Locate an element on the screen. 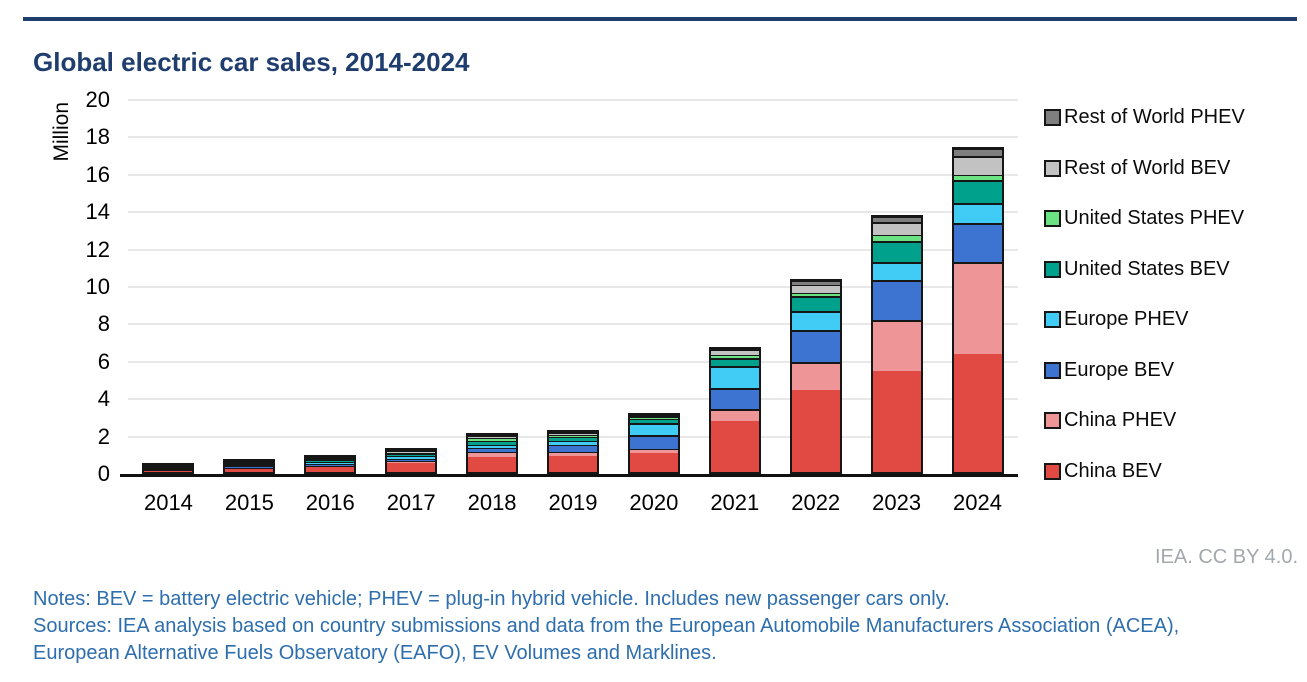 This screenshot has height=682, width=1307. segment-2017-united-states-phev is located at coordinates (411, 453).